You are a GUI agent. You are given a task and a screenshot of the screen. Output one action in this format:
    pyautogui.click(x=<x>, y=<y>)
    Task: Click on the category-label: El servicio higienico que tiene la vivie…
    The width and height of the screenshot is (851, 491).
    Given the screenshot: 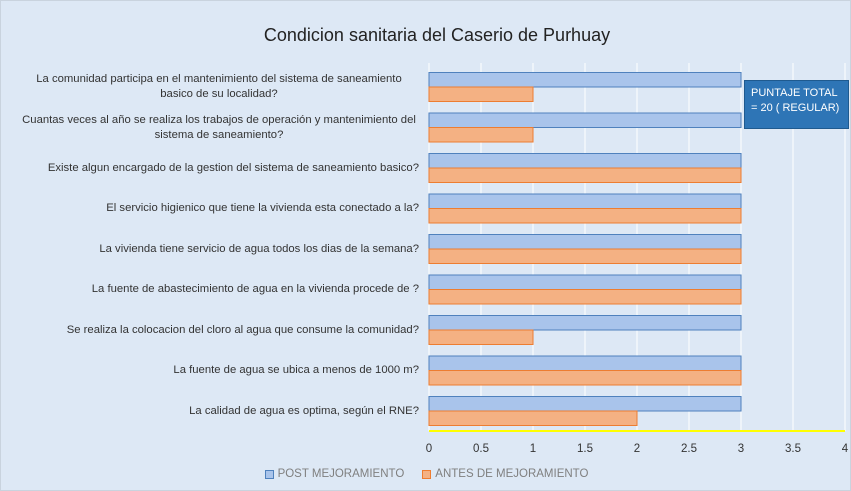 What is the action you would take?
    pyautogui.click(x=215, y=209)
    